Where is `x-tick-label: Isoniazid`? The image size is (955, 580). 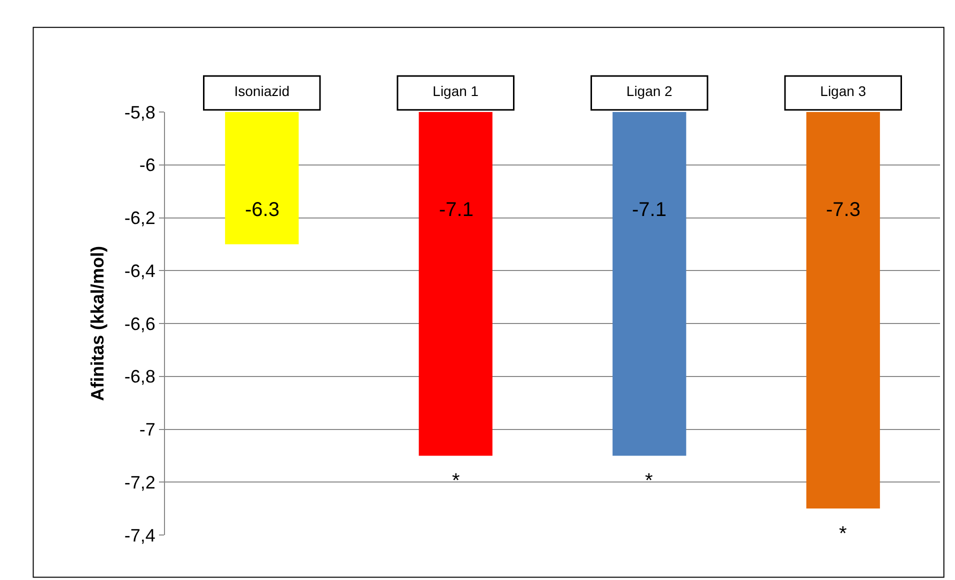
x-tick-label: Isoniazid is located at coordinates (262, 91).